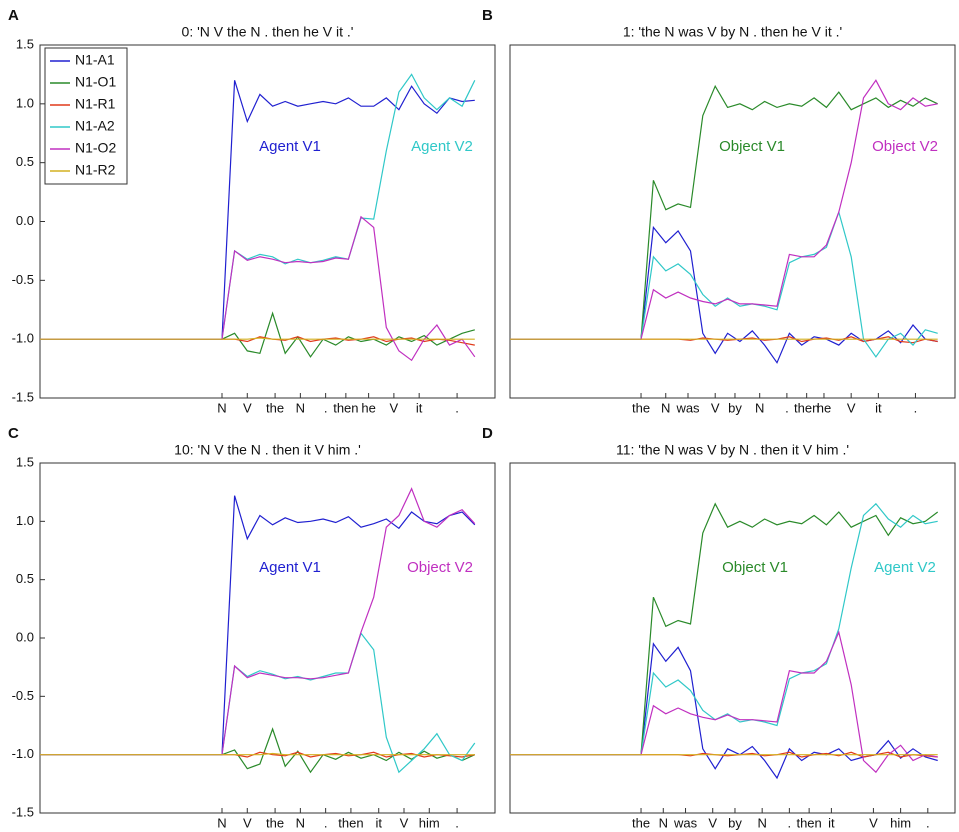 This screenshot has height=832, width=959. I want to click on panel-letter: C, so click(13, 433).